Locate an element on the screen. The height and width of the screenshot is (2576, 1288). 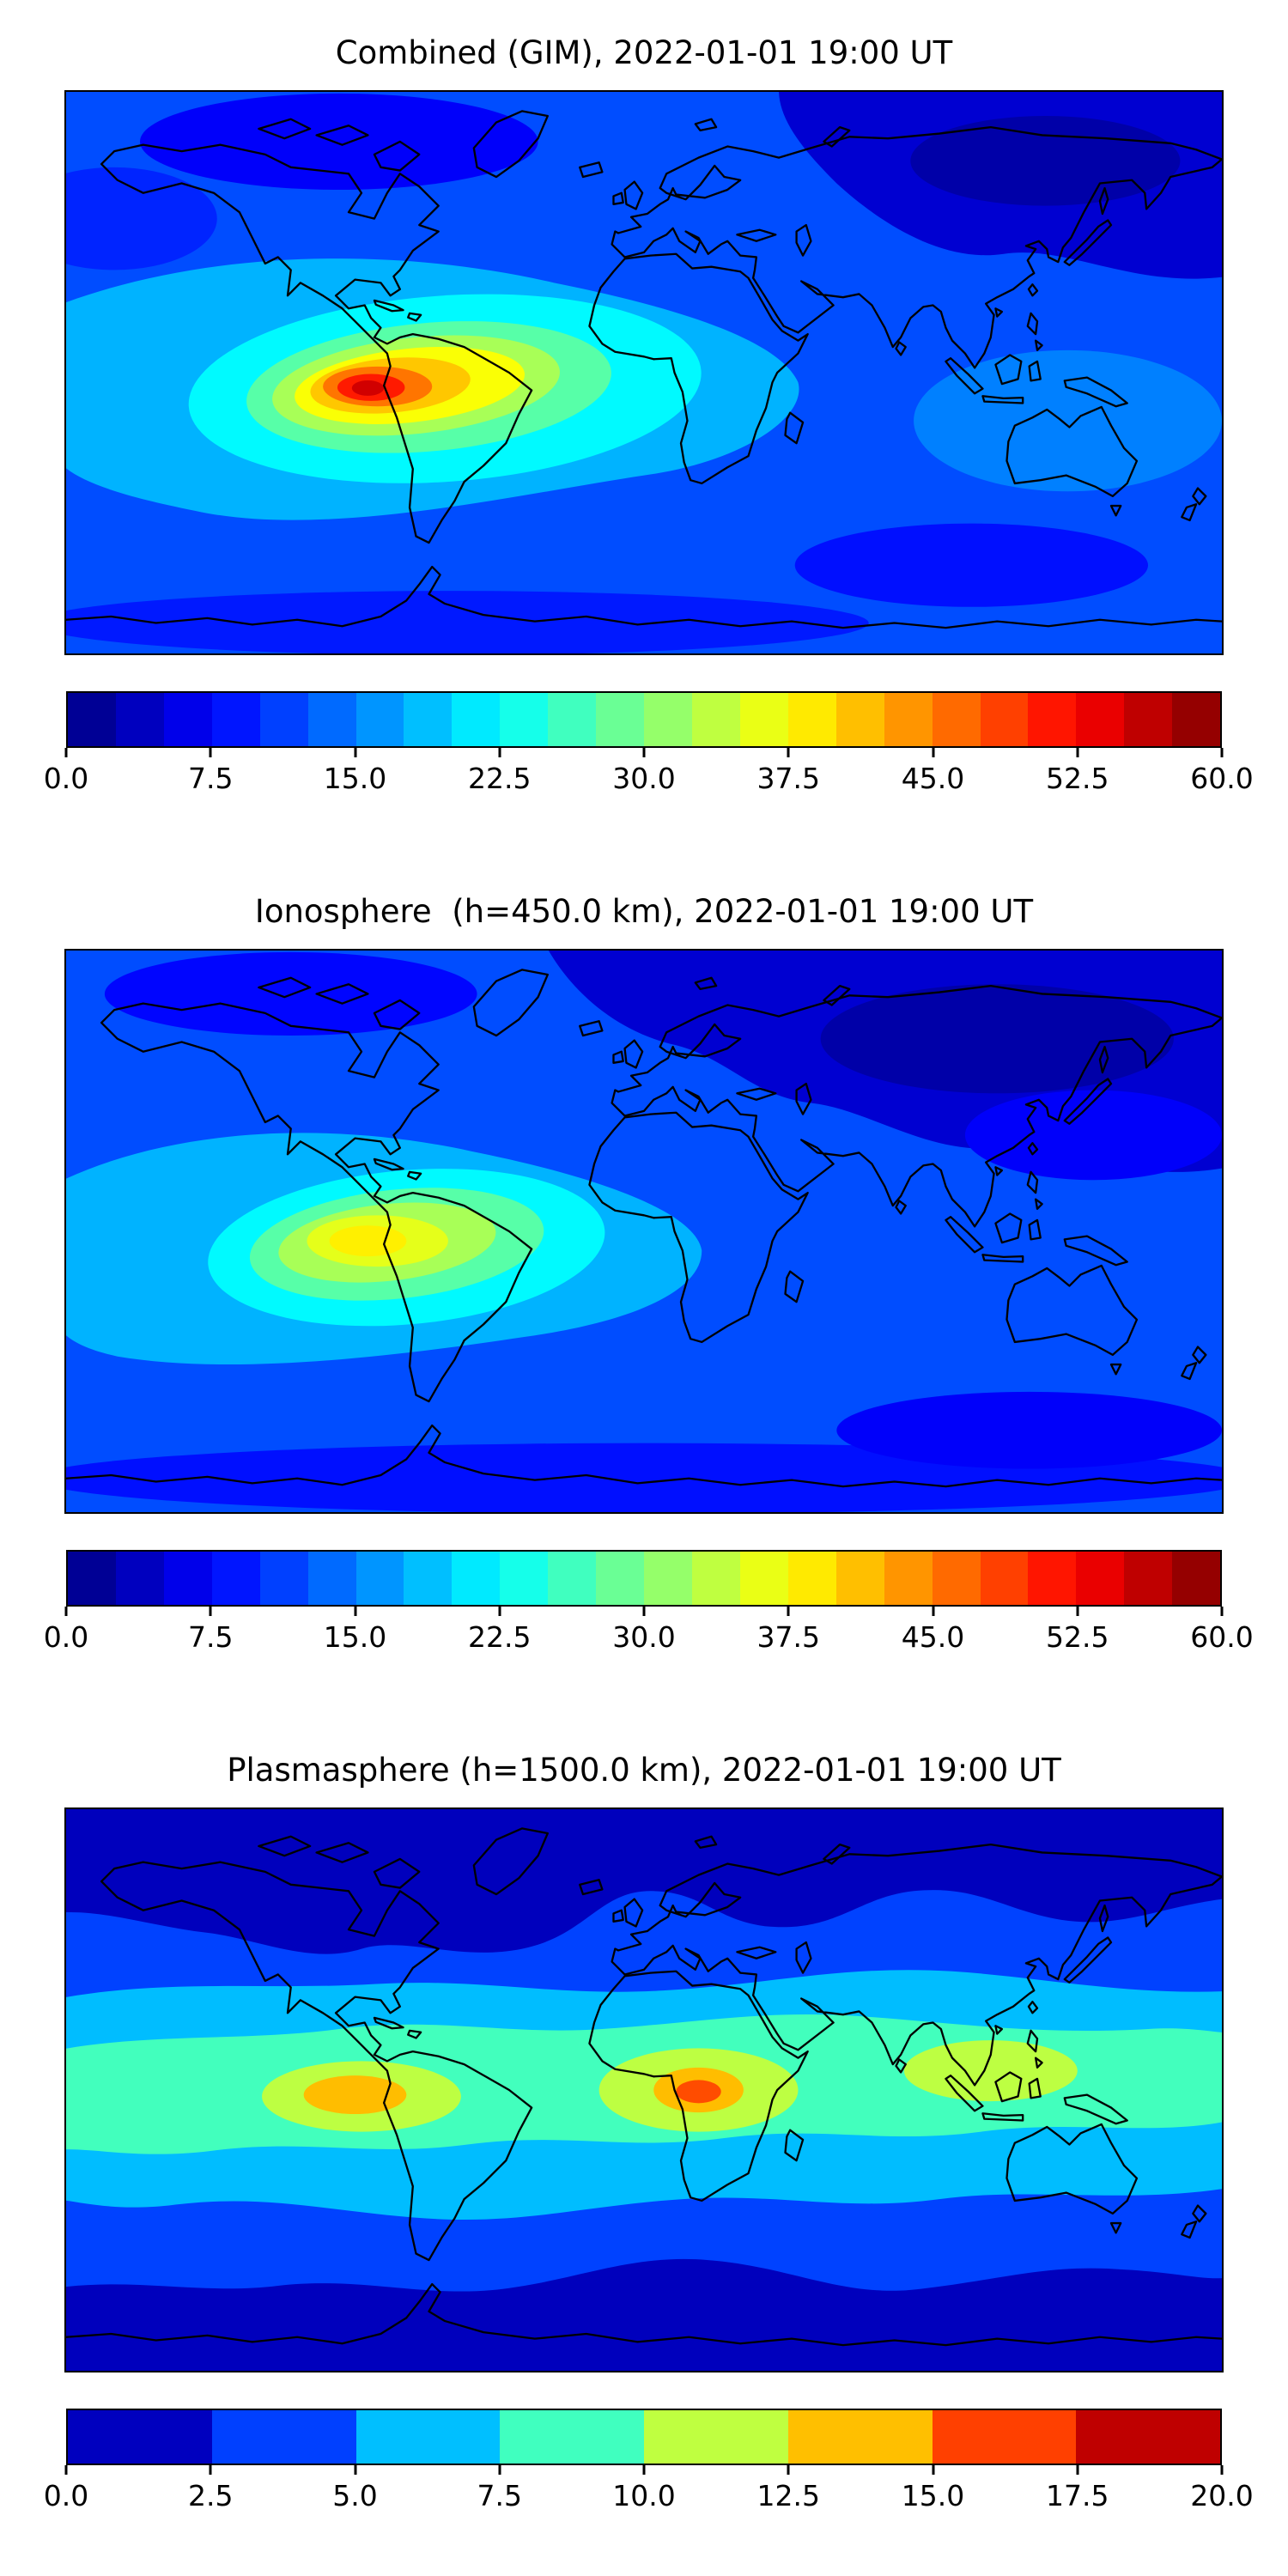
colorbar-combined is located at coordinates (644, 719).